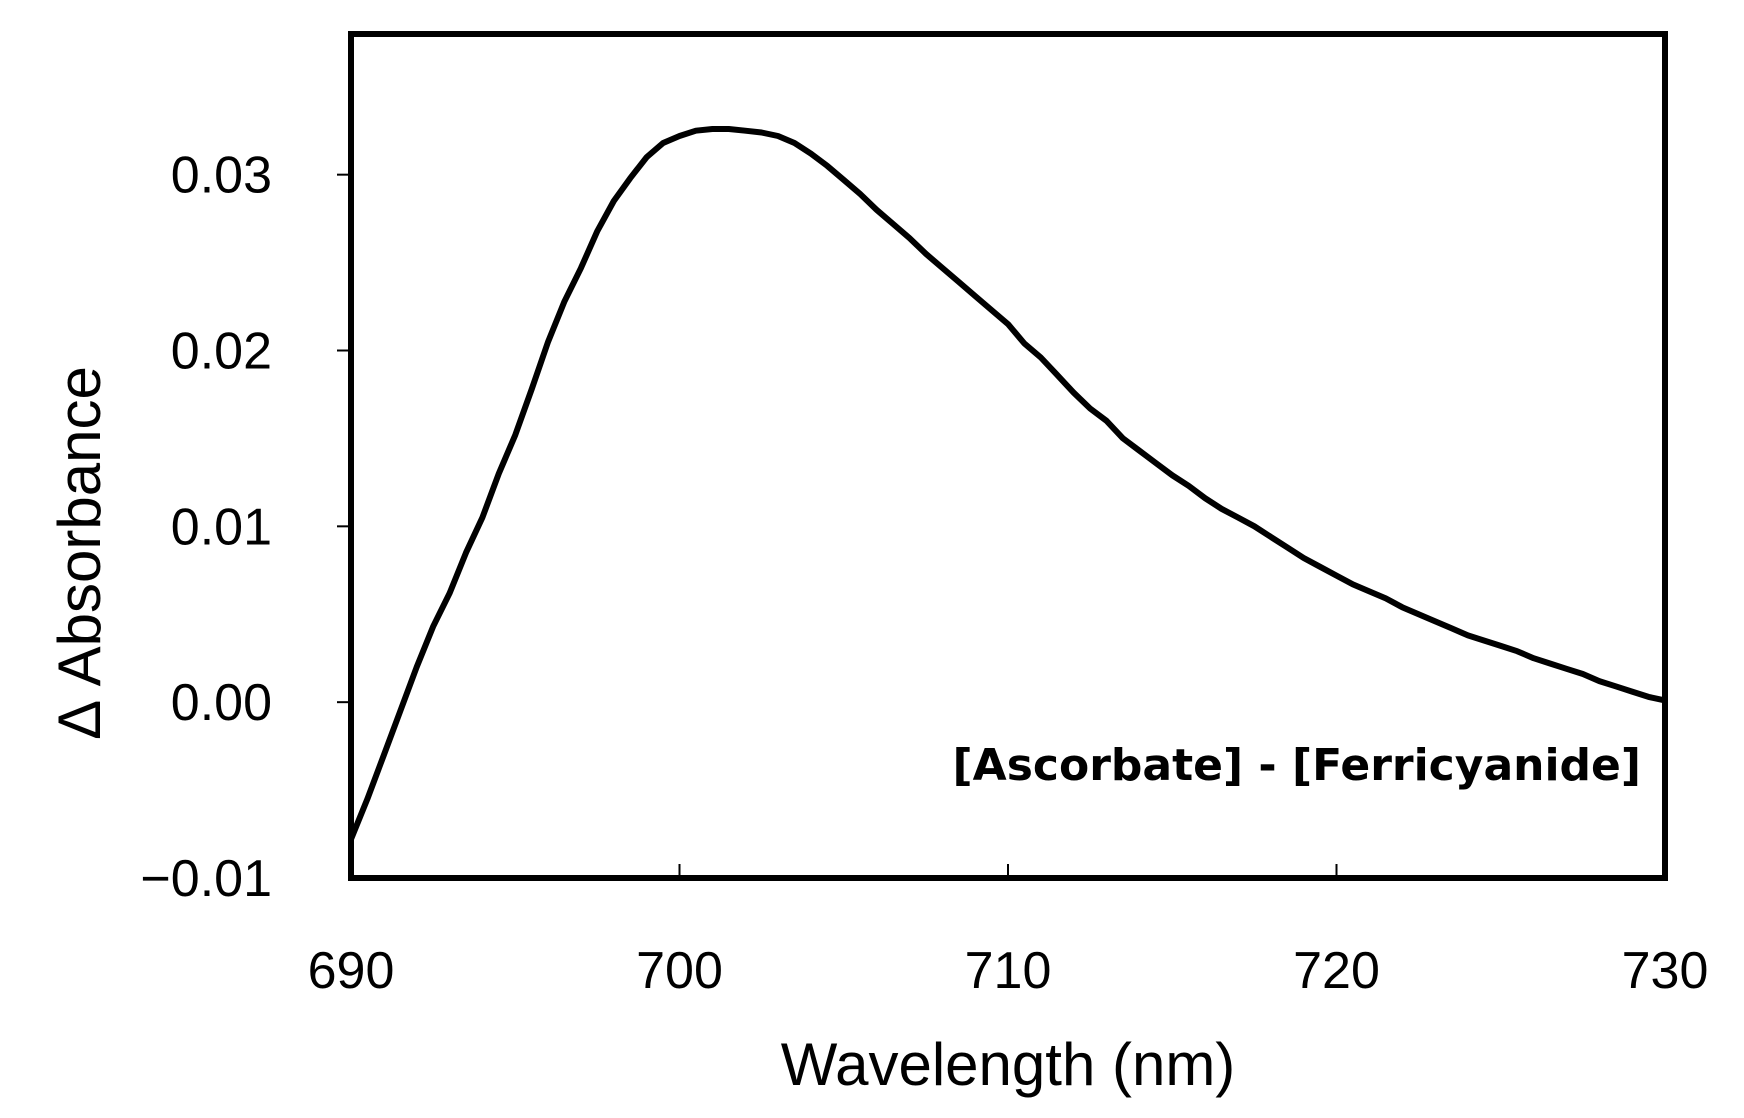  I want to click on y-tick-label: 0.02, so click(221, 352).